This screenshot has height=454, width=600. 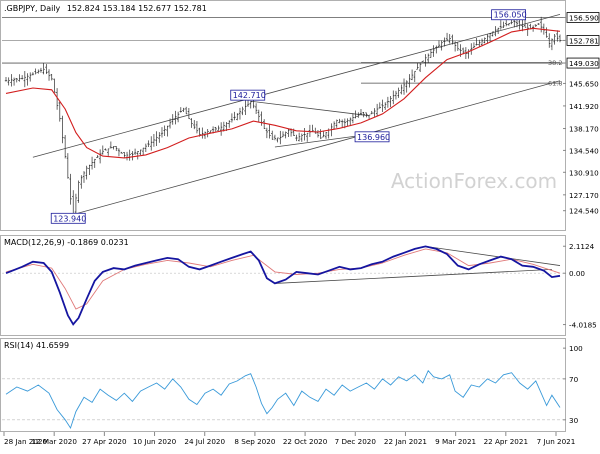 What do you see at coordinates (555, 63) in the screenshot?
I see `fib-label: 38.2` at bounding box center [555, 63].